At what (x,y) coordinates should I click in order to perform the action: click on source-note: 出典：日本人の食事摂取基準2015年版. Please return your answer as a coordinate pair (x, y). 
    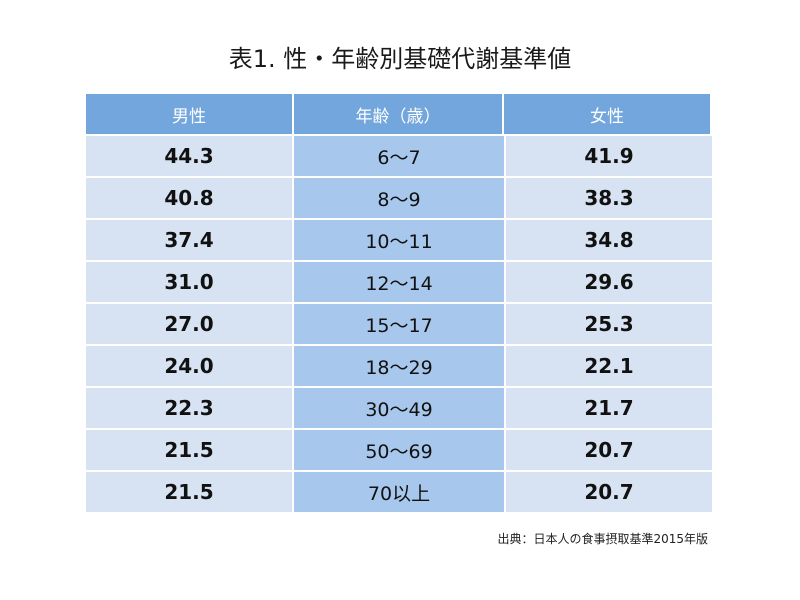
    Looking at the image, I should click on (602, 539).